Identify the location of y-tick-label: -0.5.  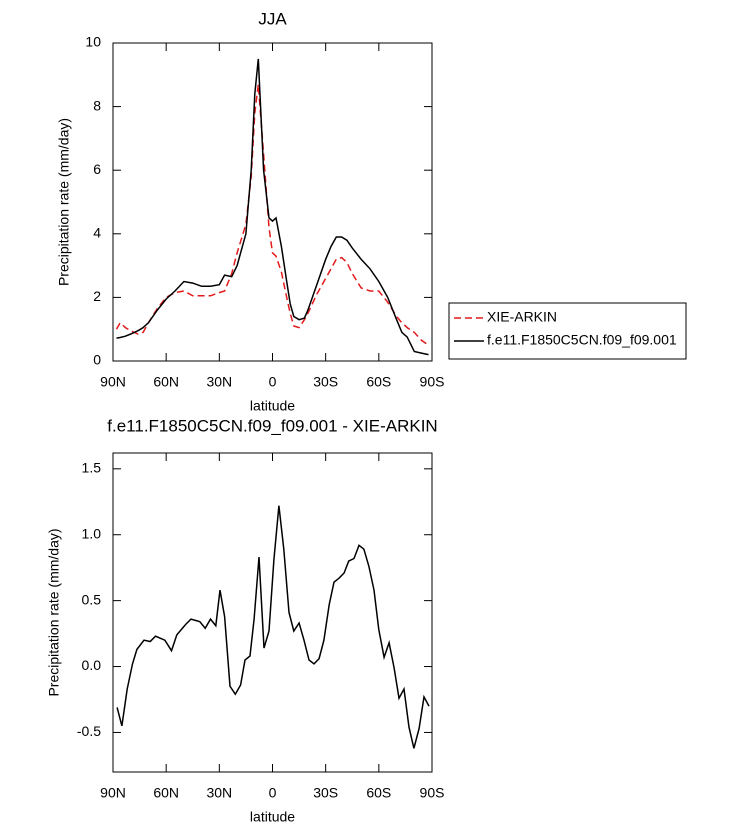
(89, 731).